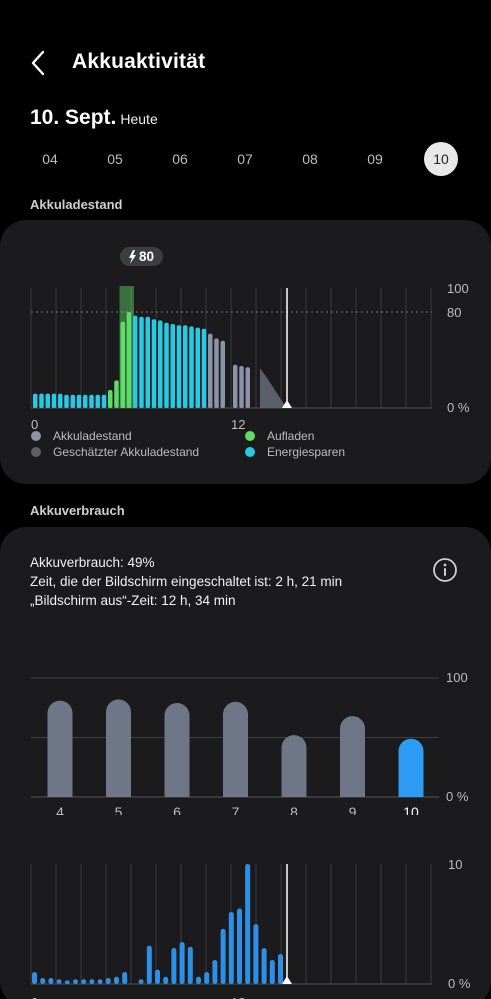 Image resolution: width=491 pixels, height=999 pixels. I want to click on back-button, so click(39, 63).